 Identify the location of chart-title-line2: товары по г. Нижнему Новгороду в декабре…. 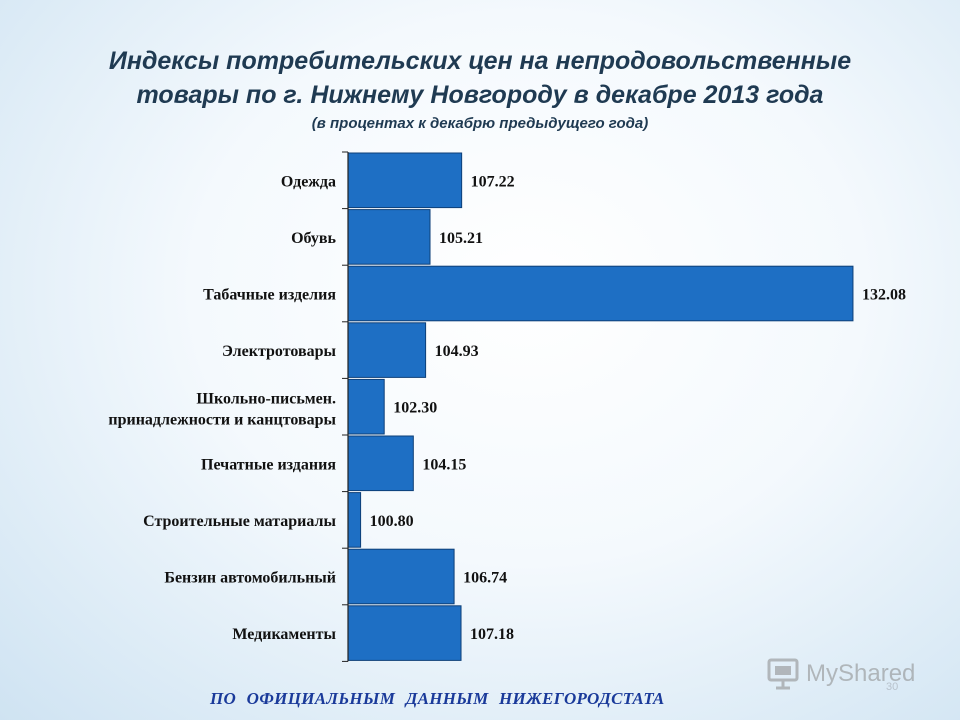
(480, 95).